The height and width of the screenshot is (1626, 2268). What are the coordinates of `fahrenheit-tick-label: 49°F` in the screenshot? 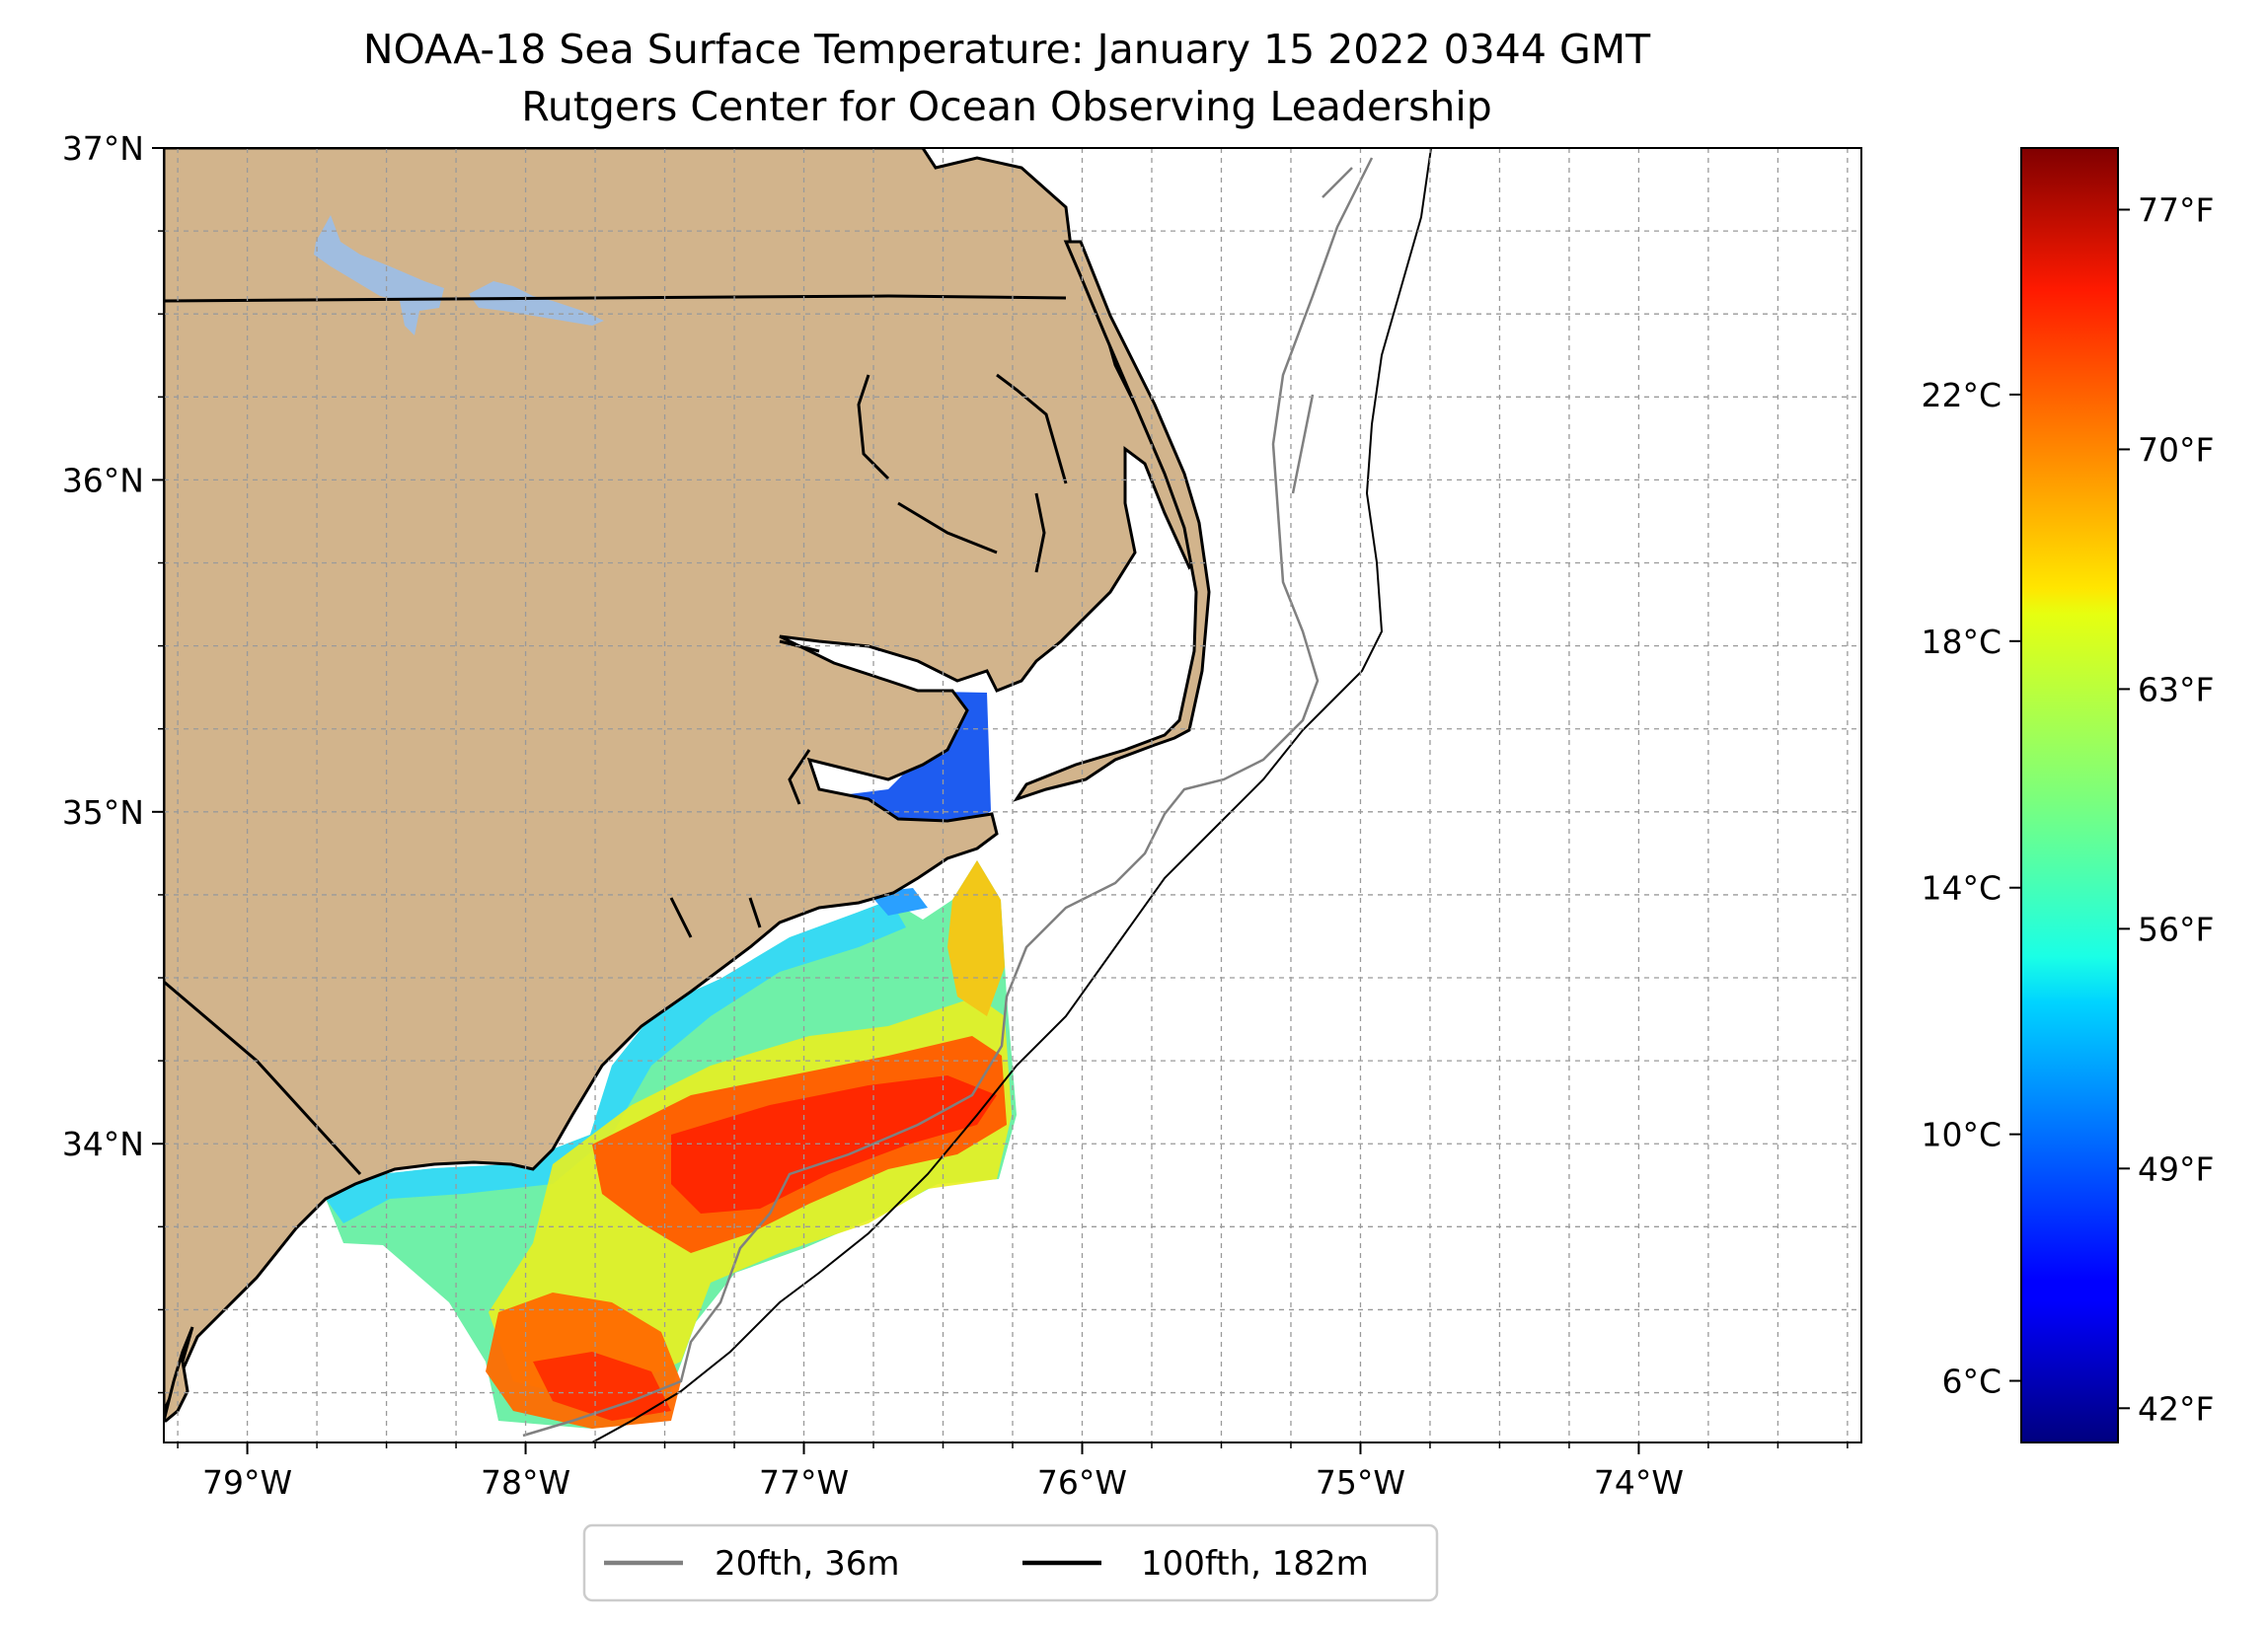 It's located at (2176, 1168).